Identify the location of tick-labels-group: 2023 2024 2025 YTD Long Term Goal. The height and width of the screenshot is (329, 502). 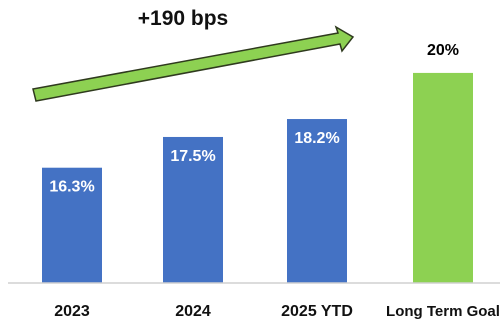
(277, 311).